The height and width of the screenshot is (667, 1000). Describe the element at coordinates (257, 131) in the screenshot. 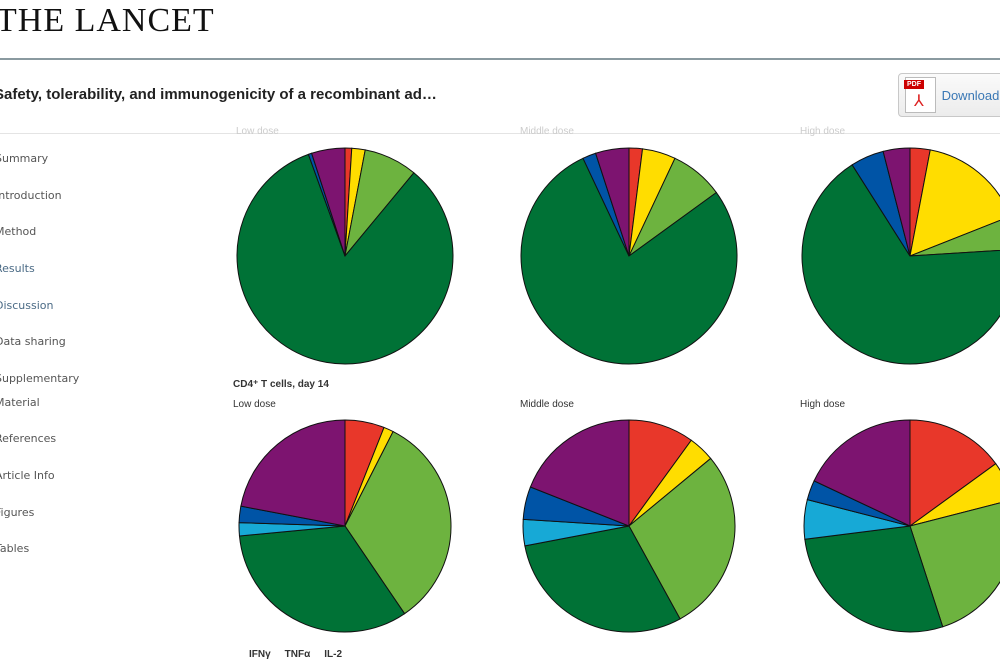

I see `top-label-low: Low dose` at that location.